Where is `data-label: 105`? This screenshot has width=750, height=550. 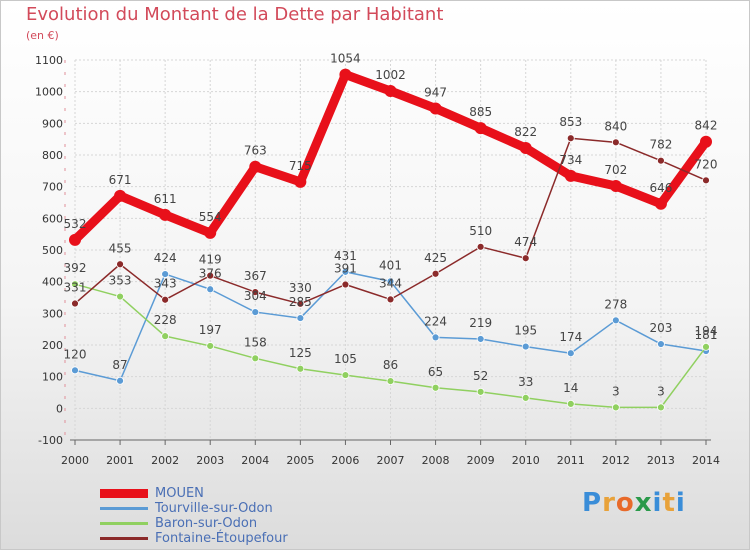 data-label: 105 is located at coordinates (345, 359).